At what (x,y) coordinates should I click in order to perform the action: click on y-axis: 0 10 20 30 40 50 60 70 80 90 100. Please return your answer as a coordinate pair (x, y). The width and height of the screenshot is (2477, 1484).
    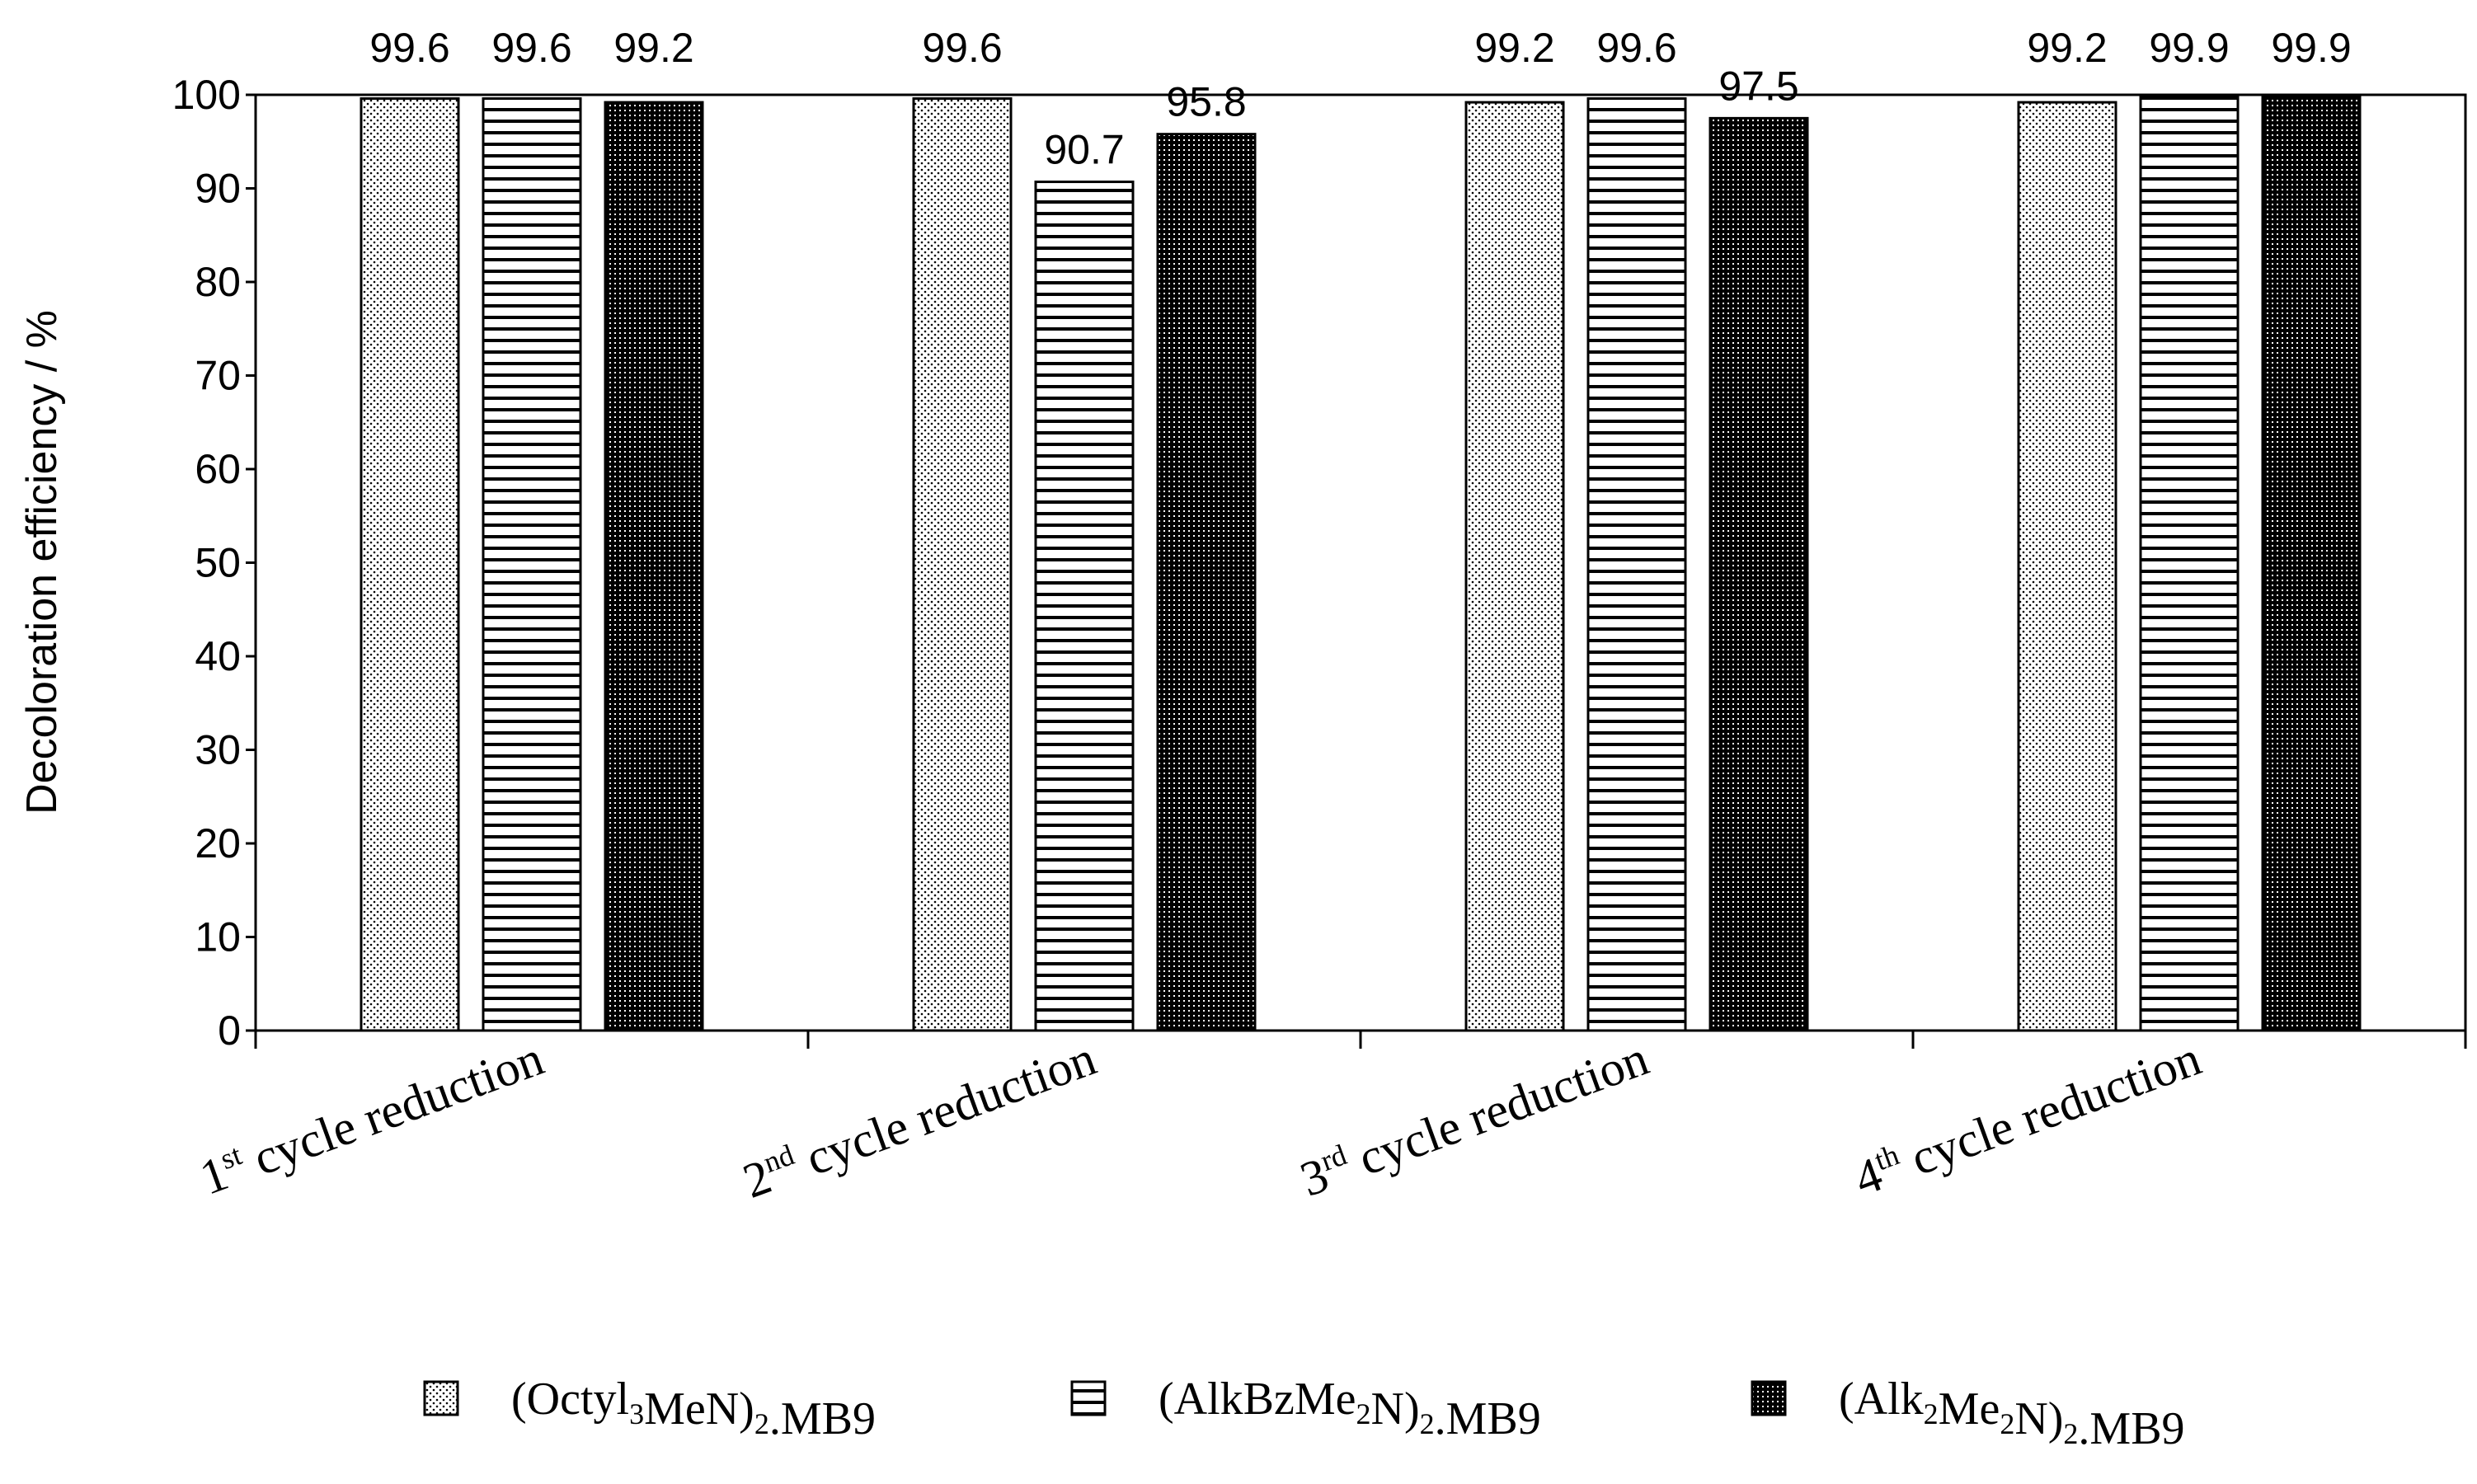
    Looking at the image, I should click on (214, 563).